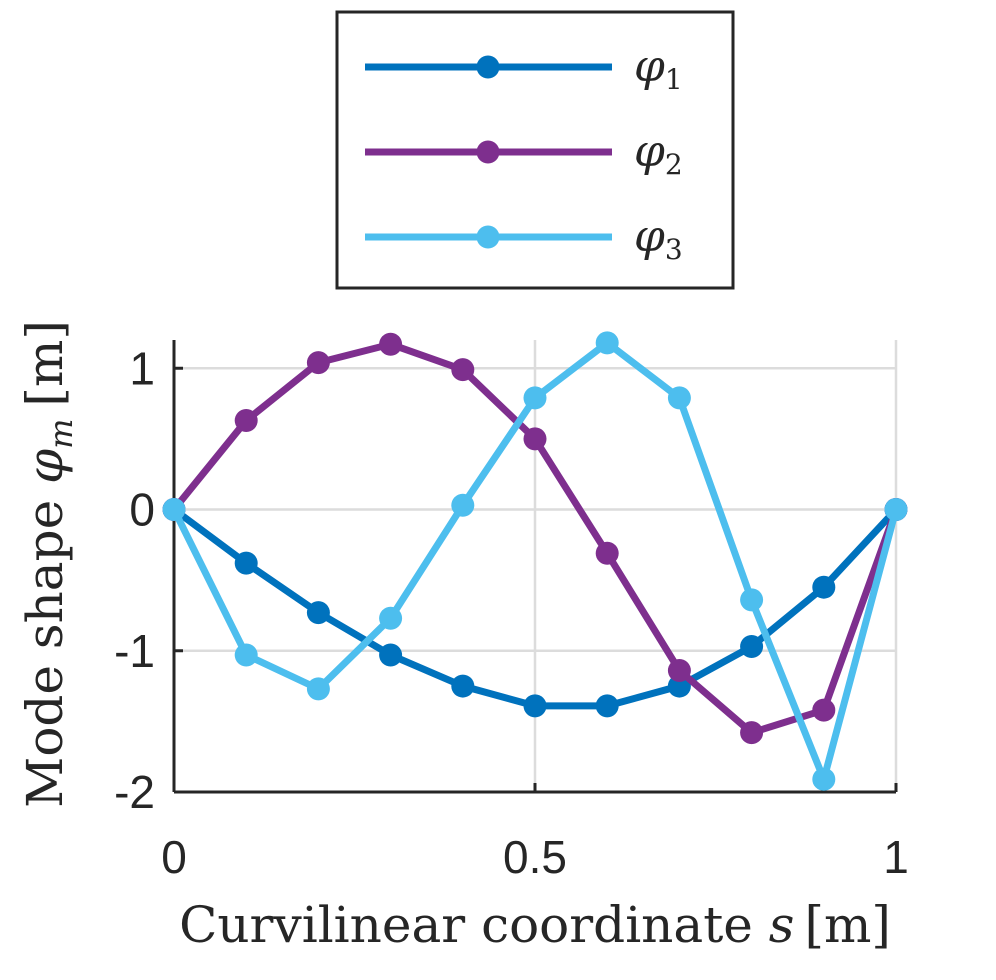  I want to click on y-tick-label-3: 1, so click(142, 368).